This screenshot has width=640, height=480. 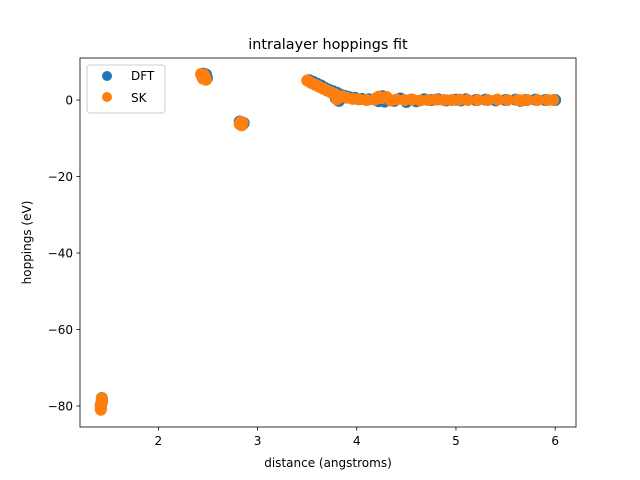 I want to click on legend: DFT SK, so click(x=126, y=89).